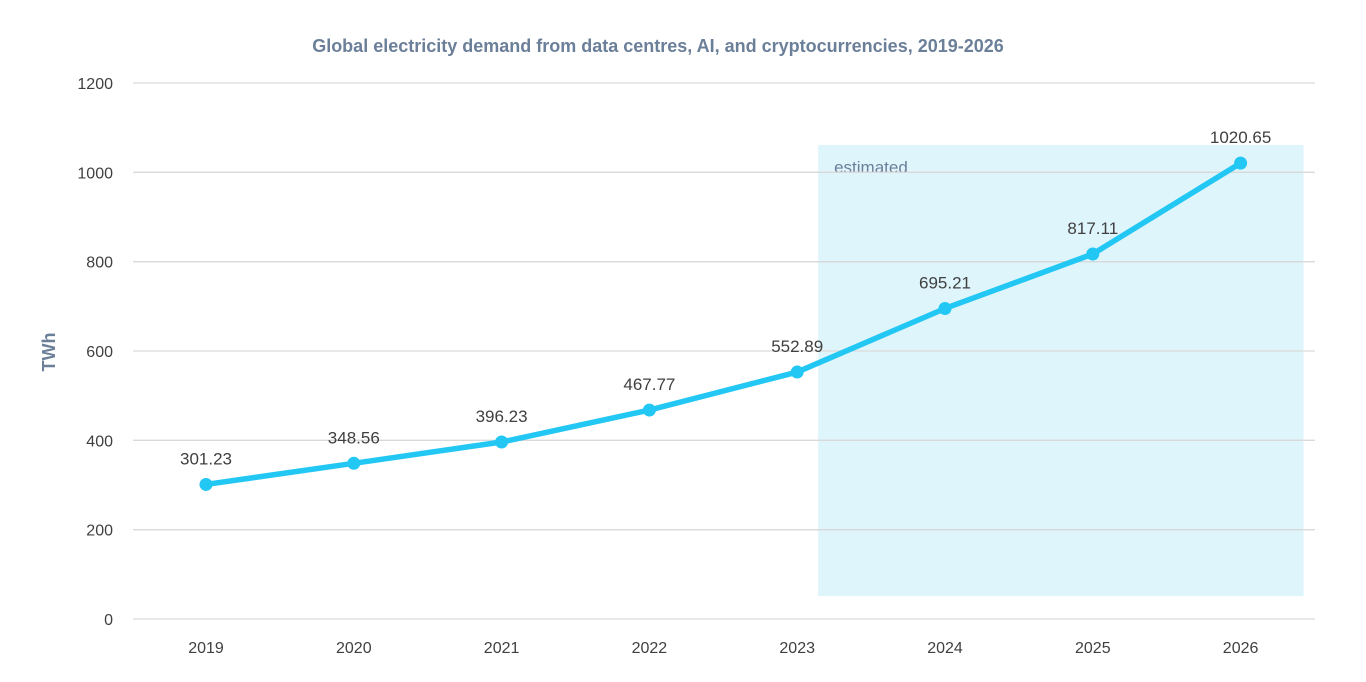 The image size is (1366, 682). I want to click on y-tick-label: 1200, so click(95, 84).